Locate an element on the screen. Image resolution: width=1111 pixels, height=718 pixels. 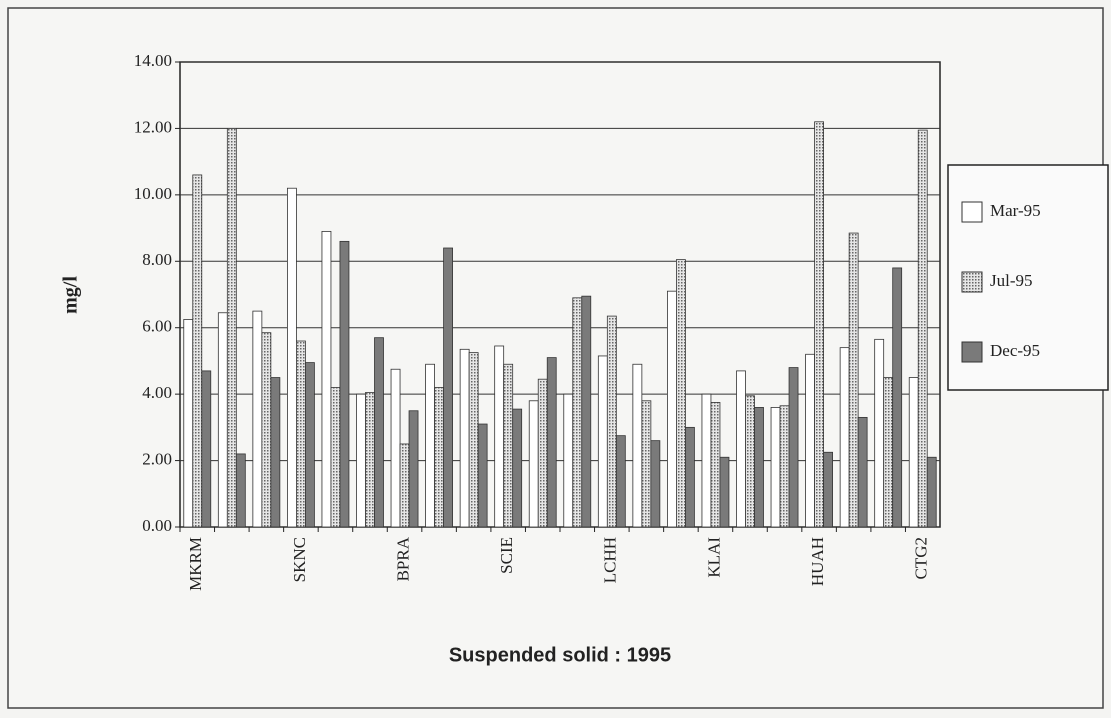
y-tick-label: 14.00 is located at coordinates (153, 60).